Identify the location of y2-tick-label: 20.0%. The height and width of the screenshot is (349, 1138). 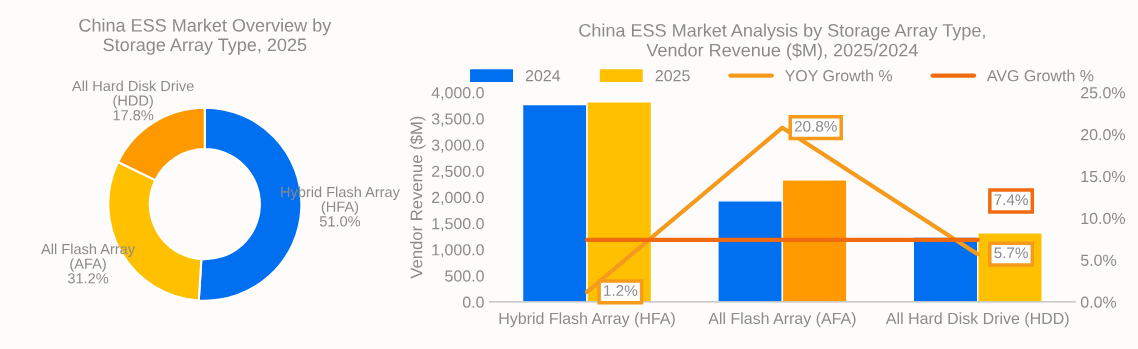
(1103, 135).